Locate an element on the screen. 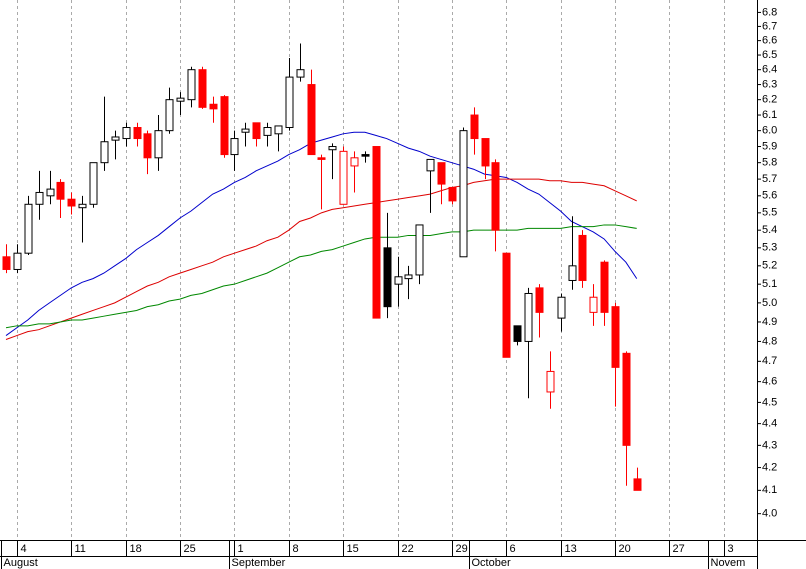 The width and height of the screenshot is (806, 569). y-tick-label: 6.0 is located at coordinates (769, 131).